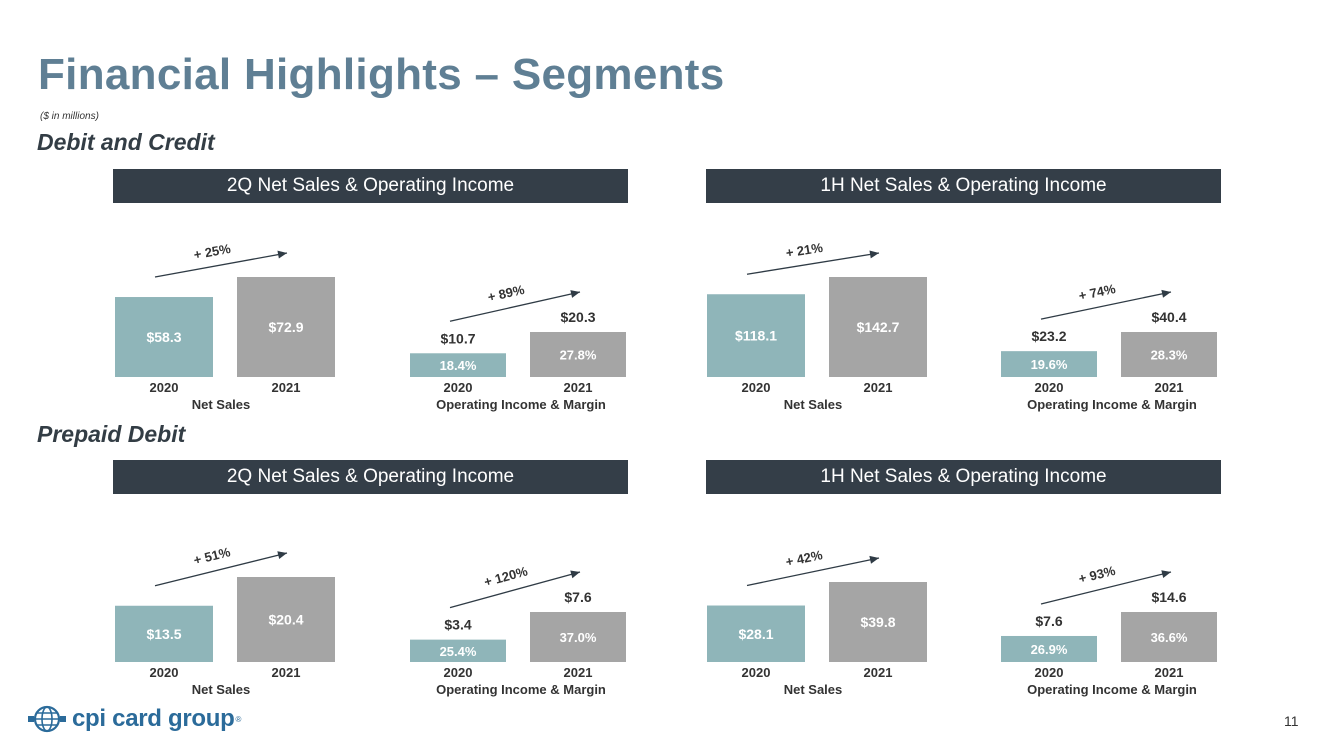 The image size is (1333, 750). I want to click on growth-label: + 120%, so click(505, 576).